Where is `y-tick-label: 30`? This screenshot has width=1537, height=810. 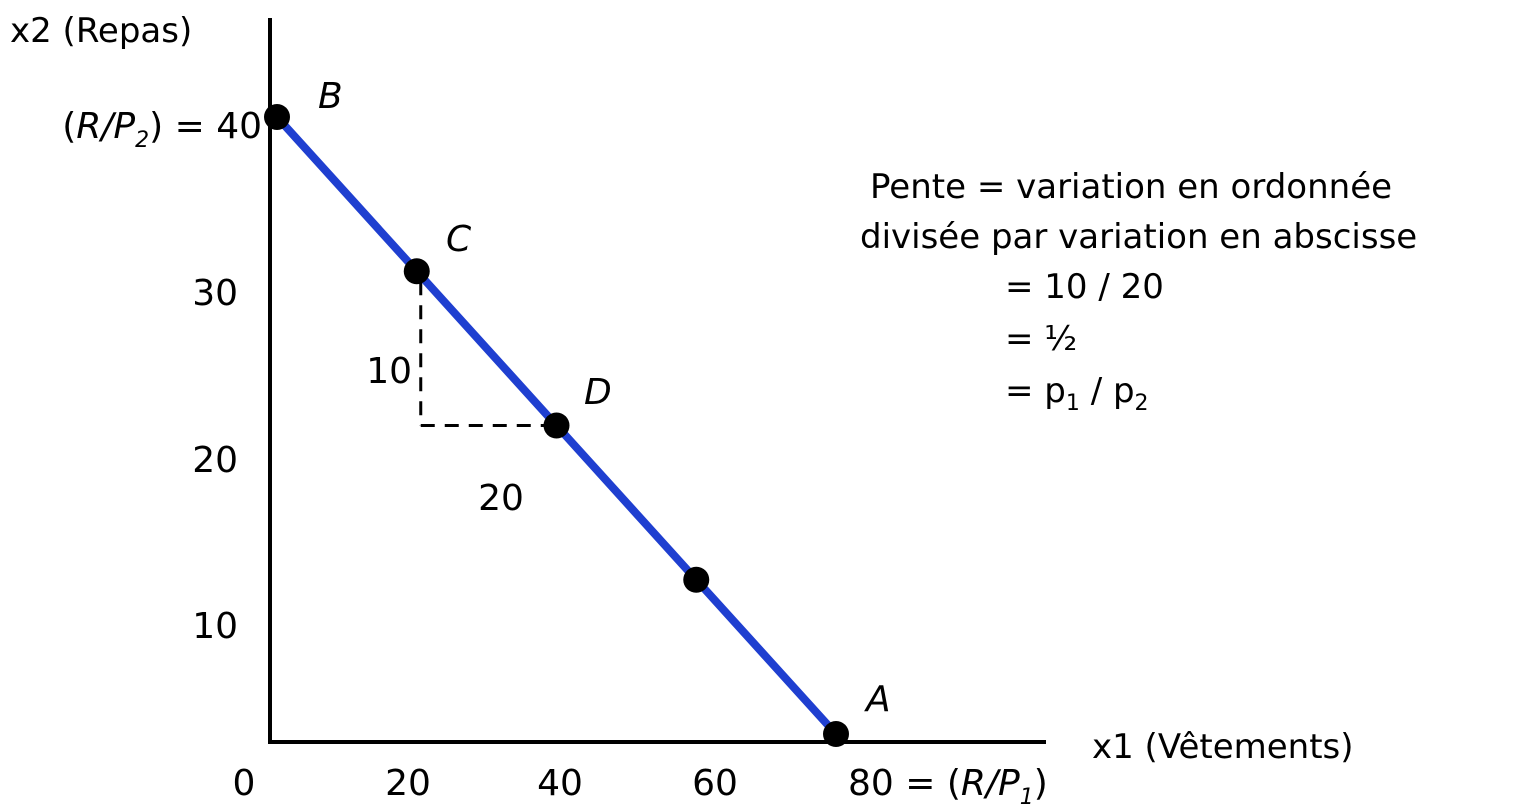
y-tick-label: 30 is located at coordinates (215, 293).